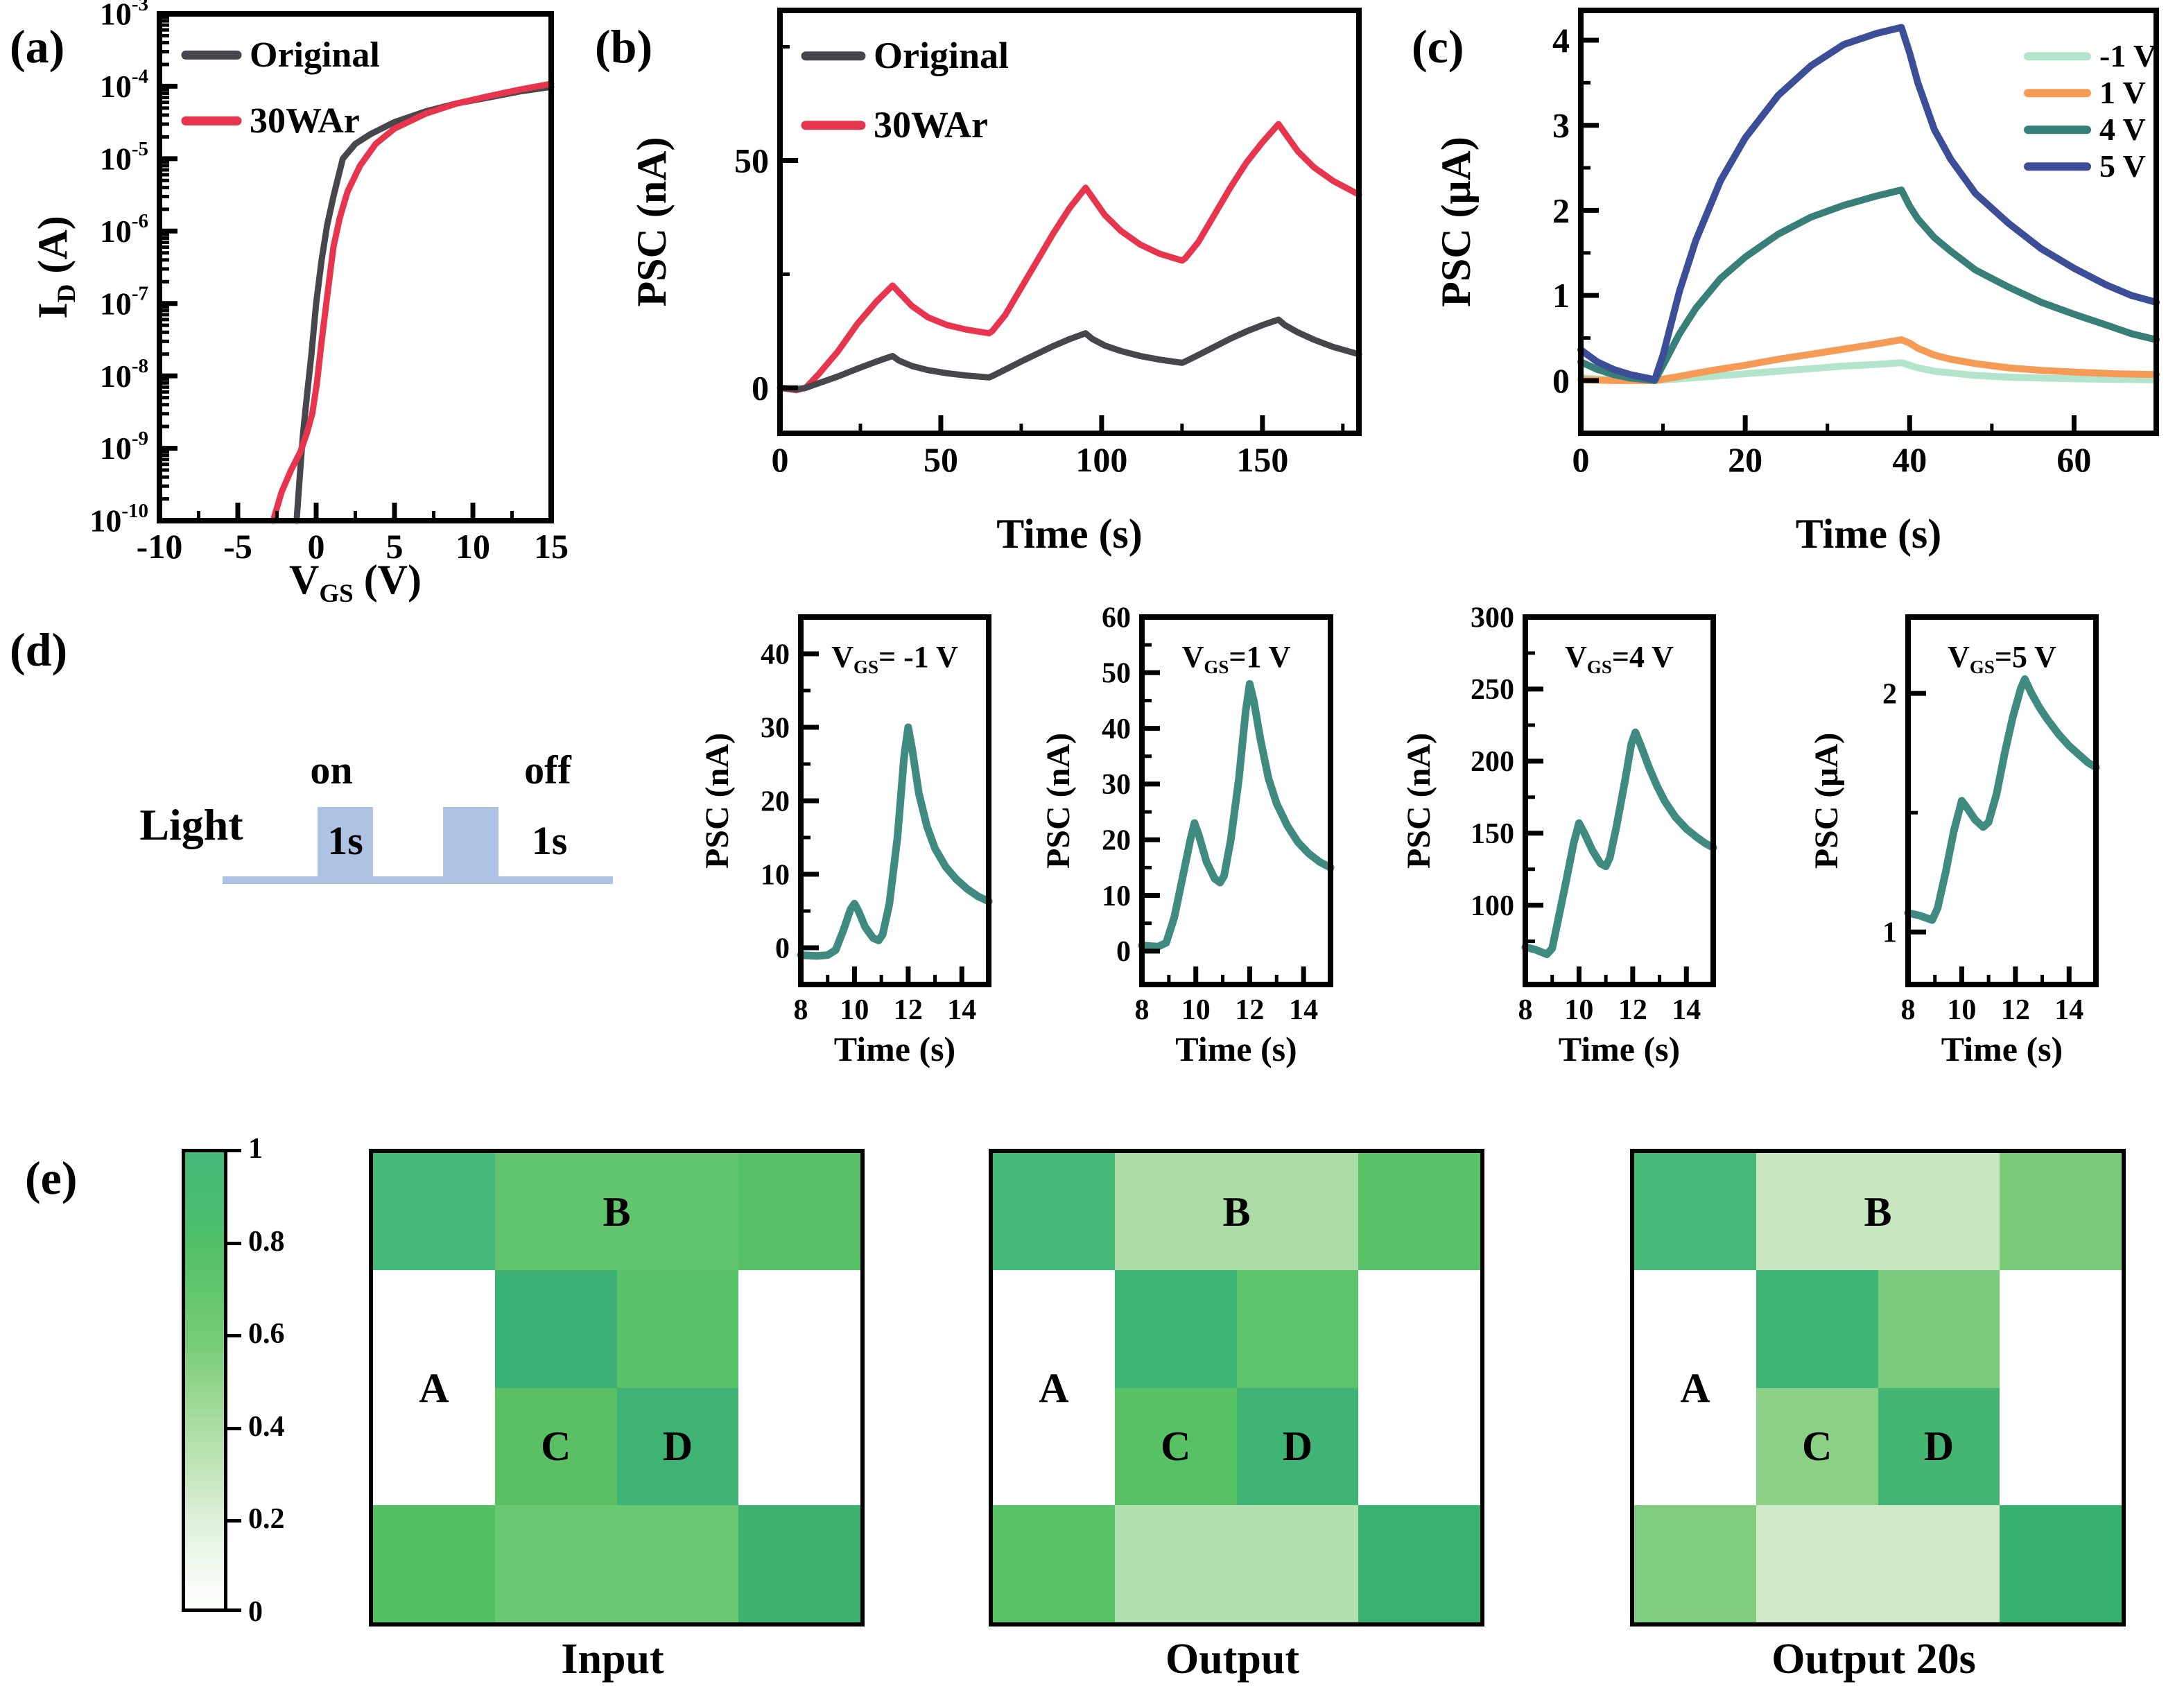  What do you see at coordinates (266, 1241) in the screenshot?
I see `colorbar-tick-label: 0.8` at bounding box center [266, 1241].